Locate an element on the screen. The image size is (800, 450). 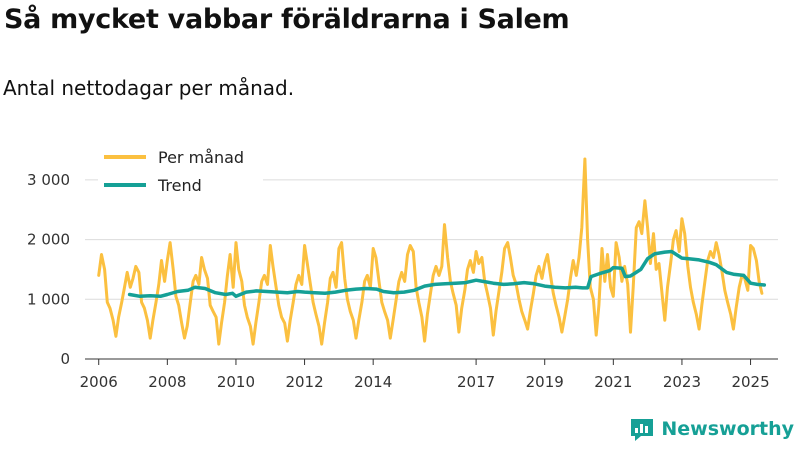
x-tick-label: 2019 is located at coordinates (545, 382).